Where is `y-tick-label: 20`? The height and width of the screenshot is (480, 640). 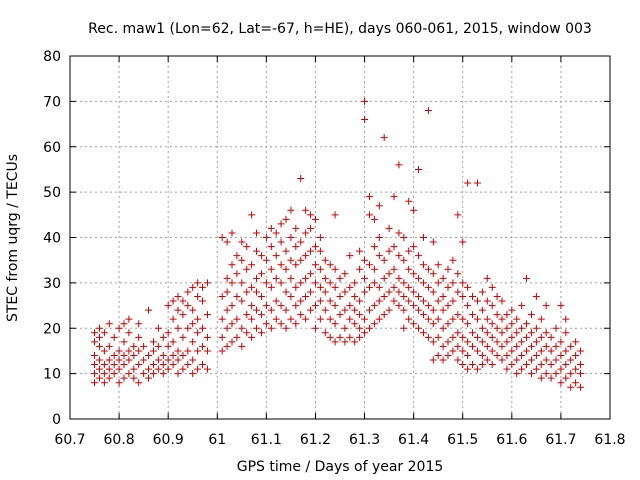
y-tick-label: 20 is located at coordinates (52, 329).